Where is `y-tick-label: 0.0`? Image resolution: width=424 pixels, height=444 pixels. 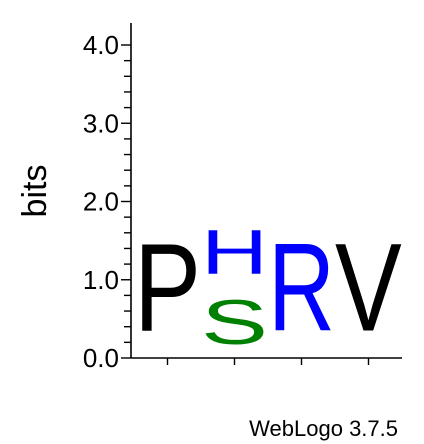
y-tick-label: 0.0 is located at coordinates (101, 358).